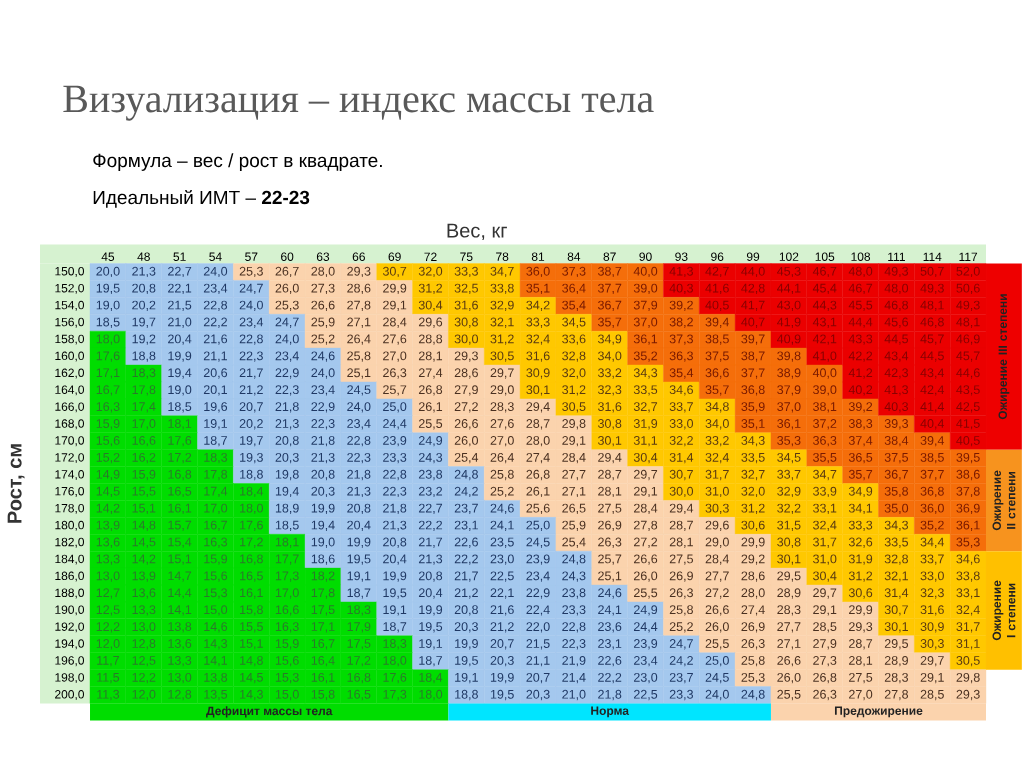  What do you see at coordinates (144, 627) in the screenshot?
I see `data-label: 13,0` at bounding box center [144, 627].